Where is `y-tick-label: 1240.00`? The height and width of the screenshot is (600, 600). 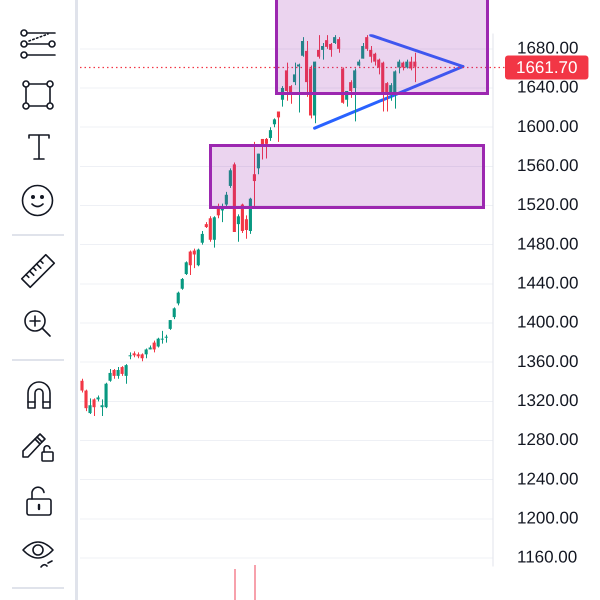
y-tick-label: 1240.00 is located at coordinates (547, 478).